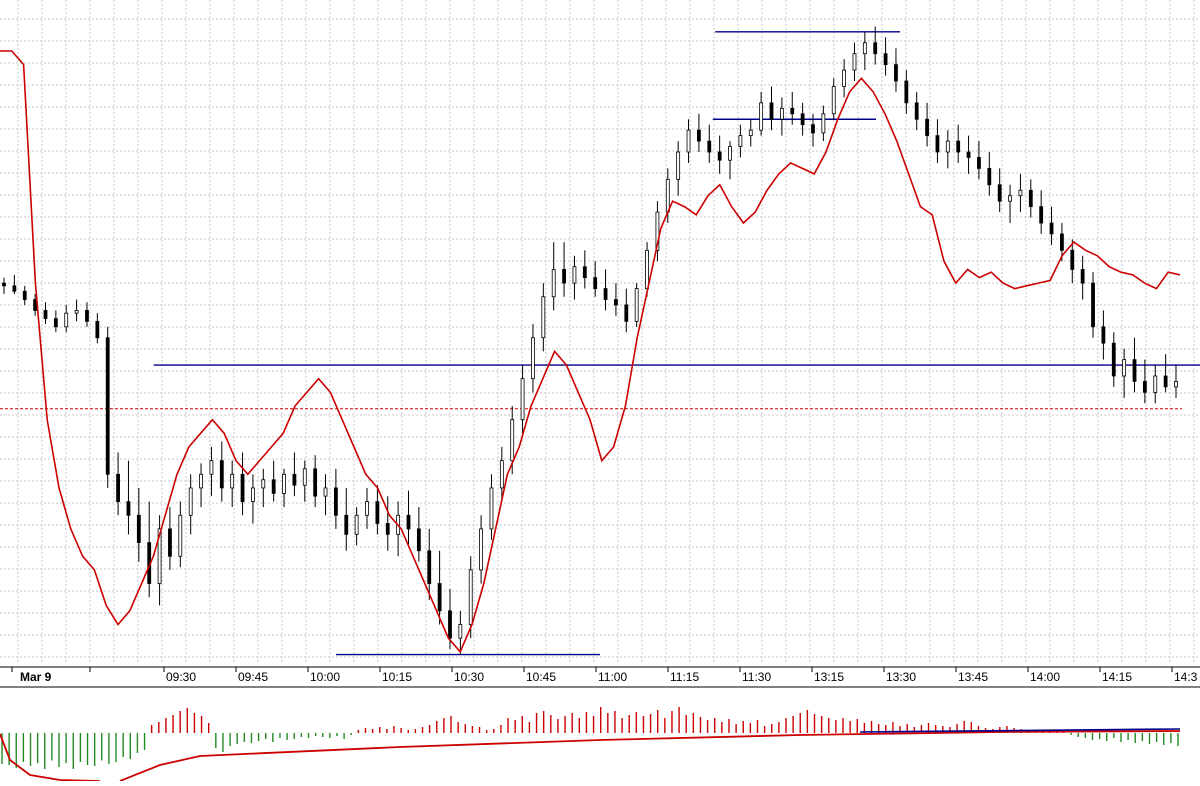 Image resolution: width=1200 pixels, height=786 pixels. Describe the element at coordinates (50, 757) in the screenshot. I see `volume-average-line-left` at that location.